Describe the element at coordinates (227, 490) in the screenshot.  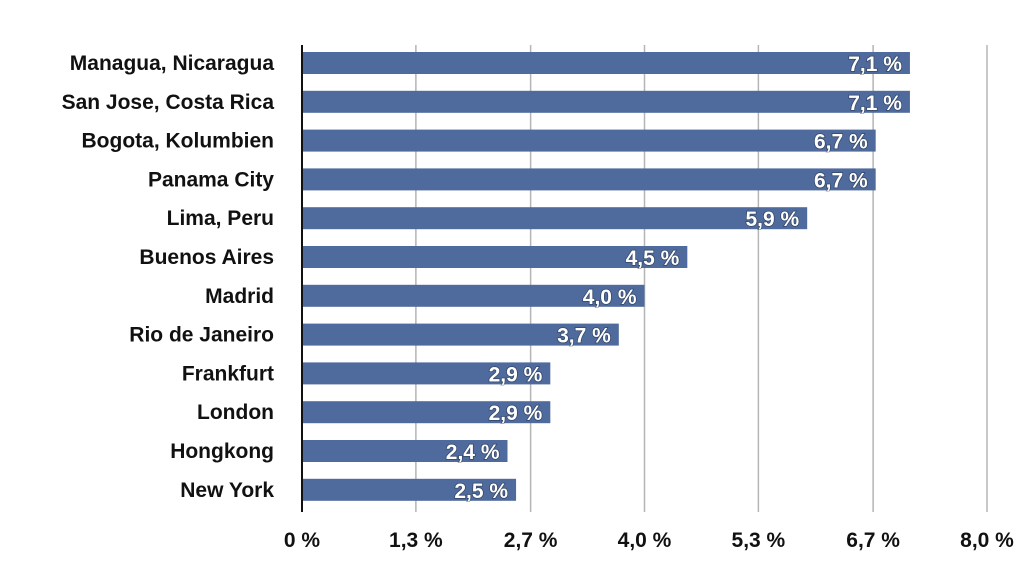
I see `category-label: New York` at that location.